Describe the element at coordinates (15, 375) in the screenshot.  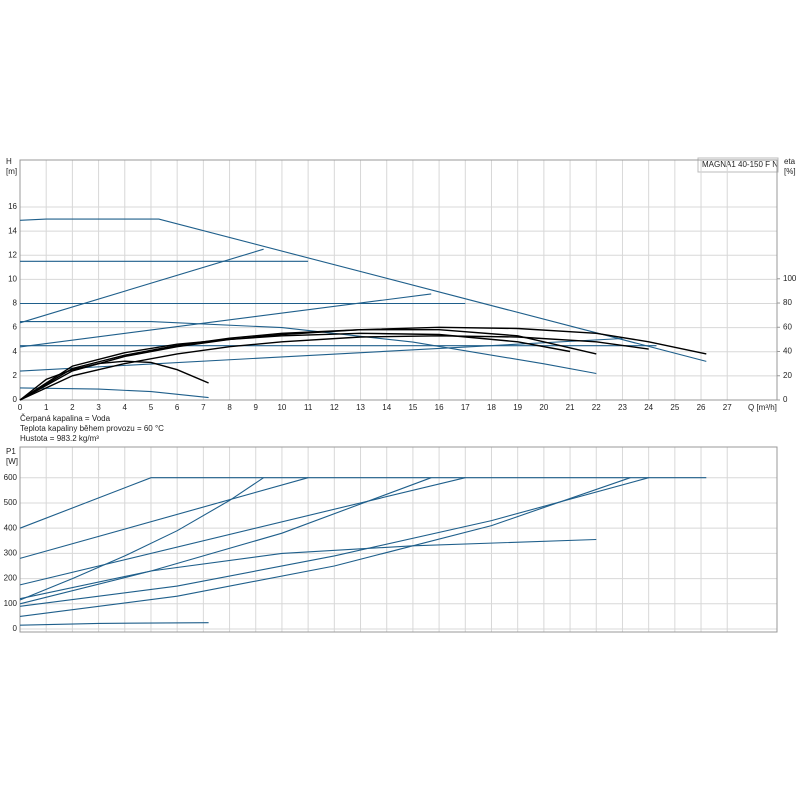
I see `y-tick-label: 2` at that location.